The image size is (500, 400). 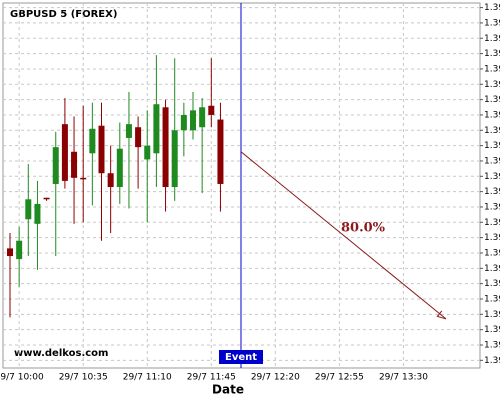 I want to click on y-tick-label: 1.3962, so click(x=492, y=85).